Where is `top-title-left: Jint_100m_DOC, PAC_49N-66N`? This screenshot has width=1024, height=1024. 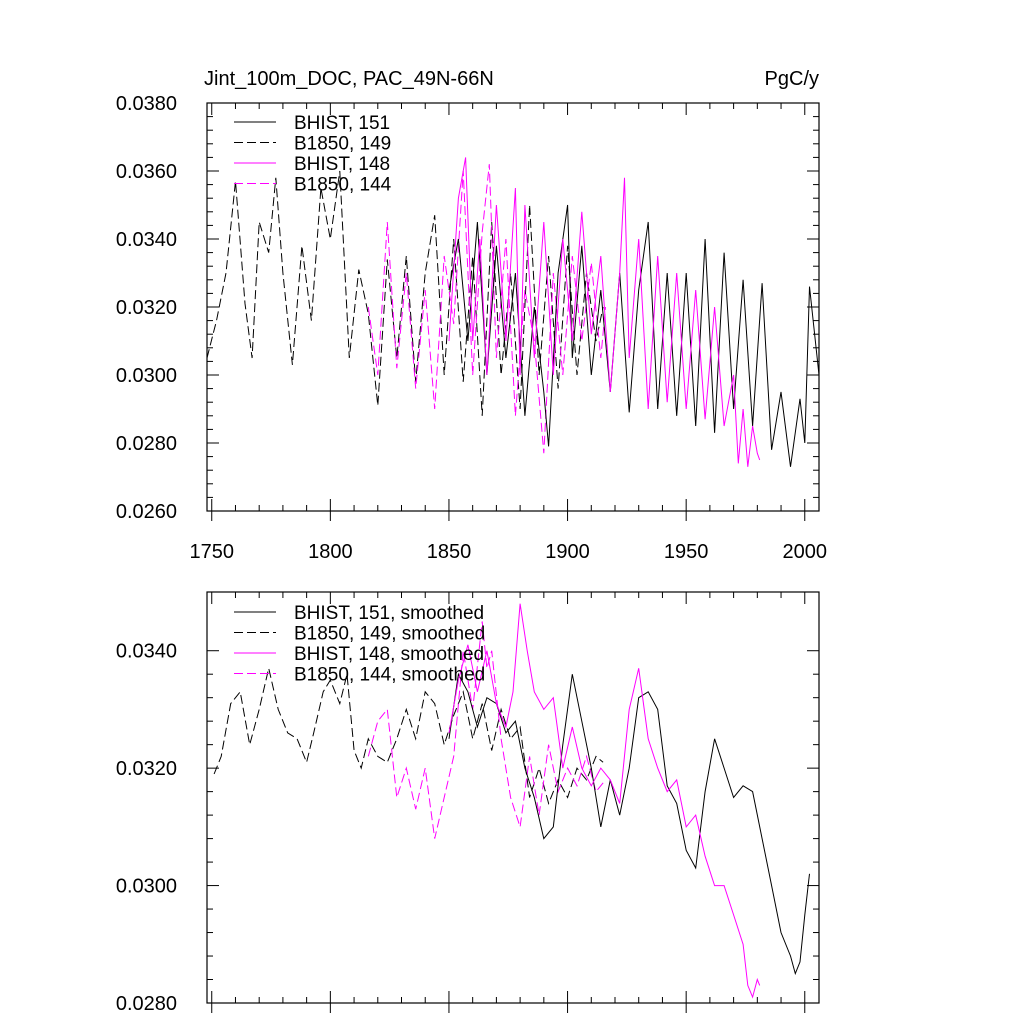
top-title-left: Jint_100m_DOC, PAC_49N-66N is located at coordinates (349, 79).